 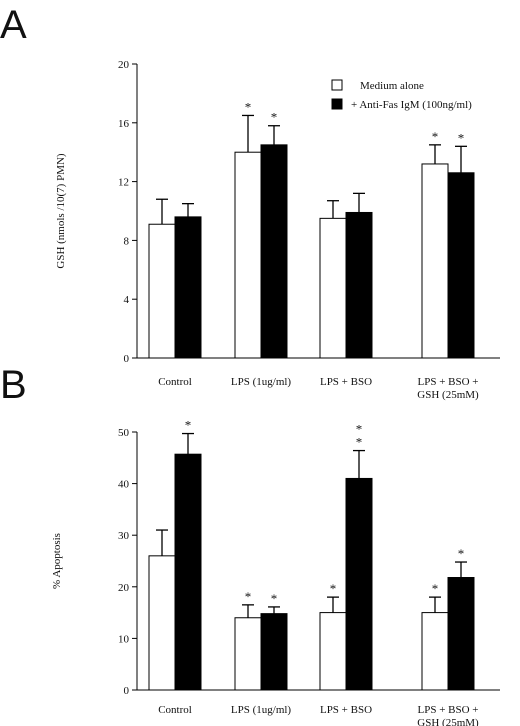 What do you see at coordinates (127, 300) in the screenshot?
I see `y-tick-label: 4` at bounding box center [127, 300].